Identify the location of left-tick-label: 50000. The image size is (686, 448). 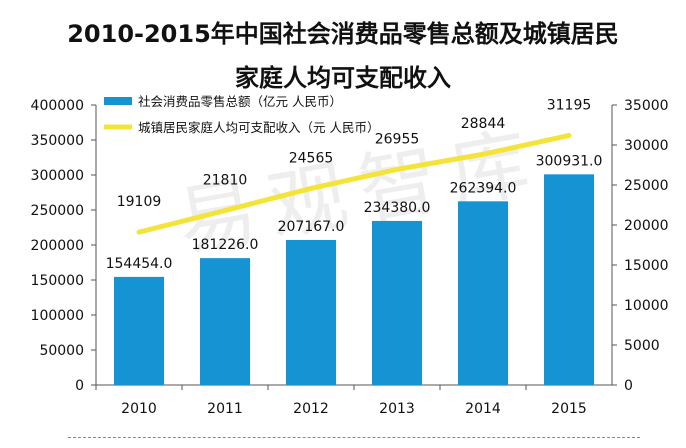
(61, 351).